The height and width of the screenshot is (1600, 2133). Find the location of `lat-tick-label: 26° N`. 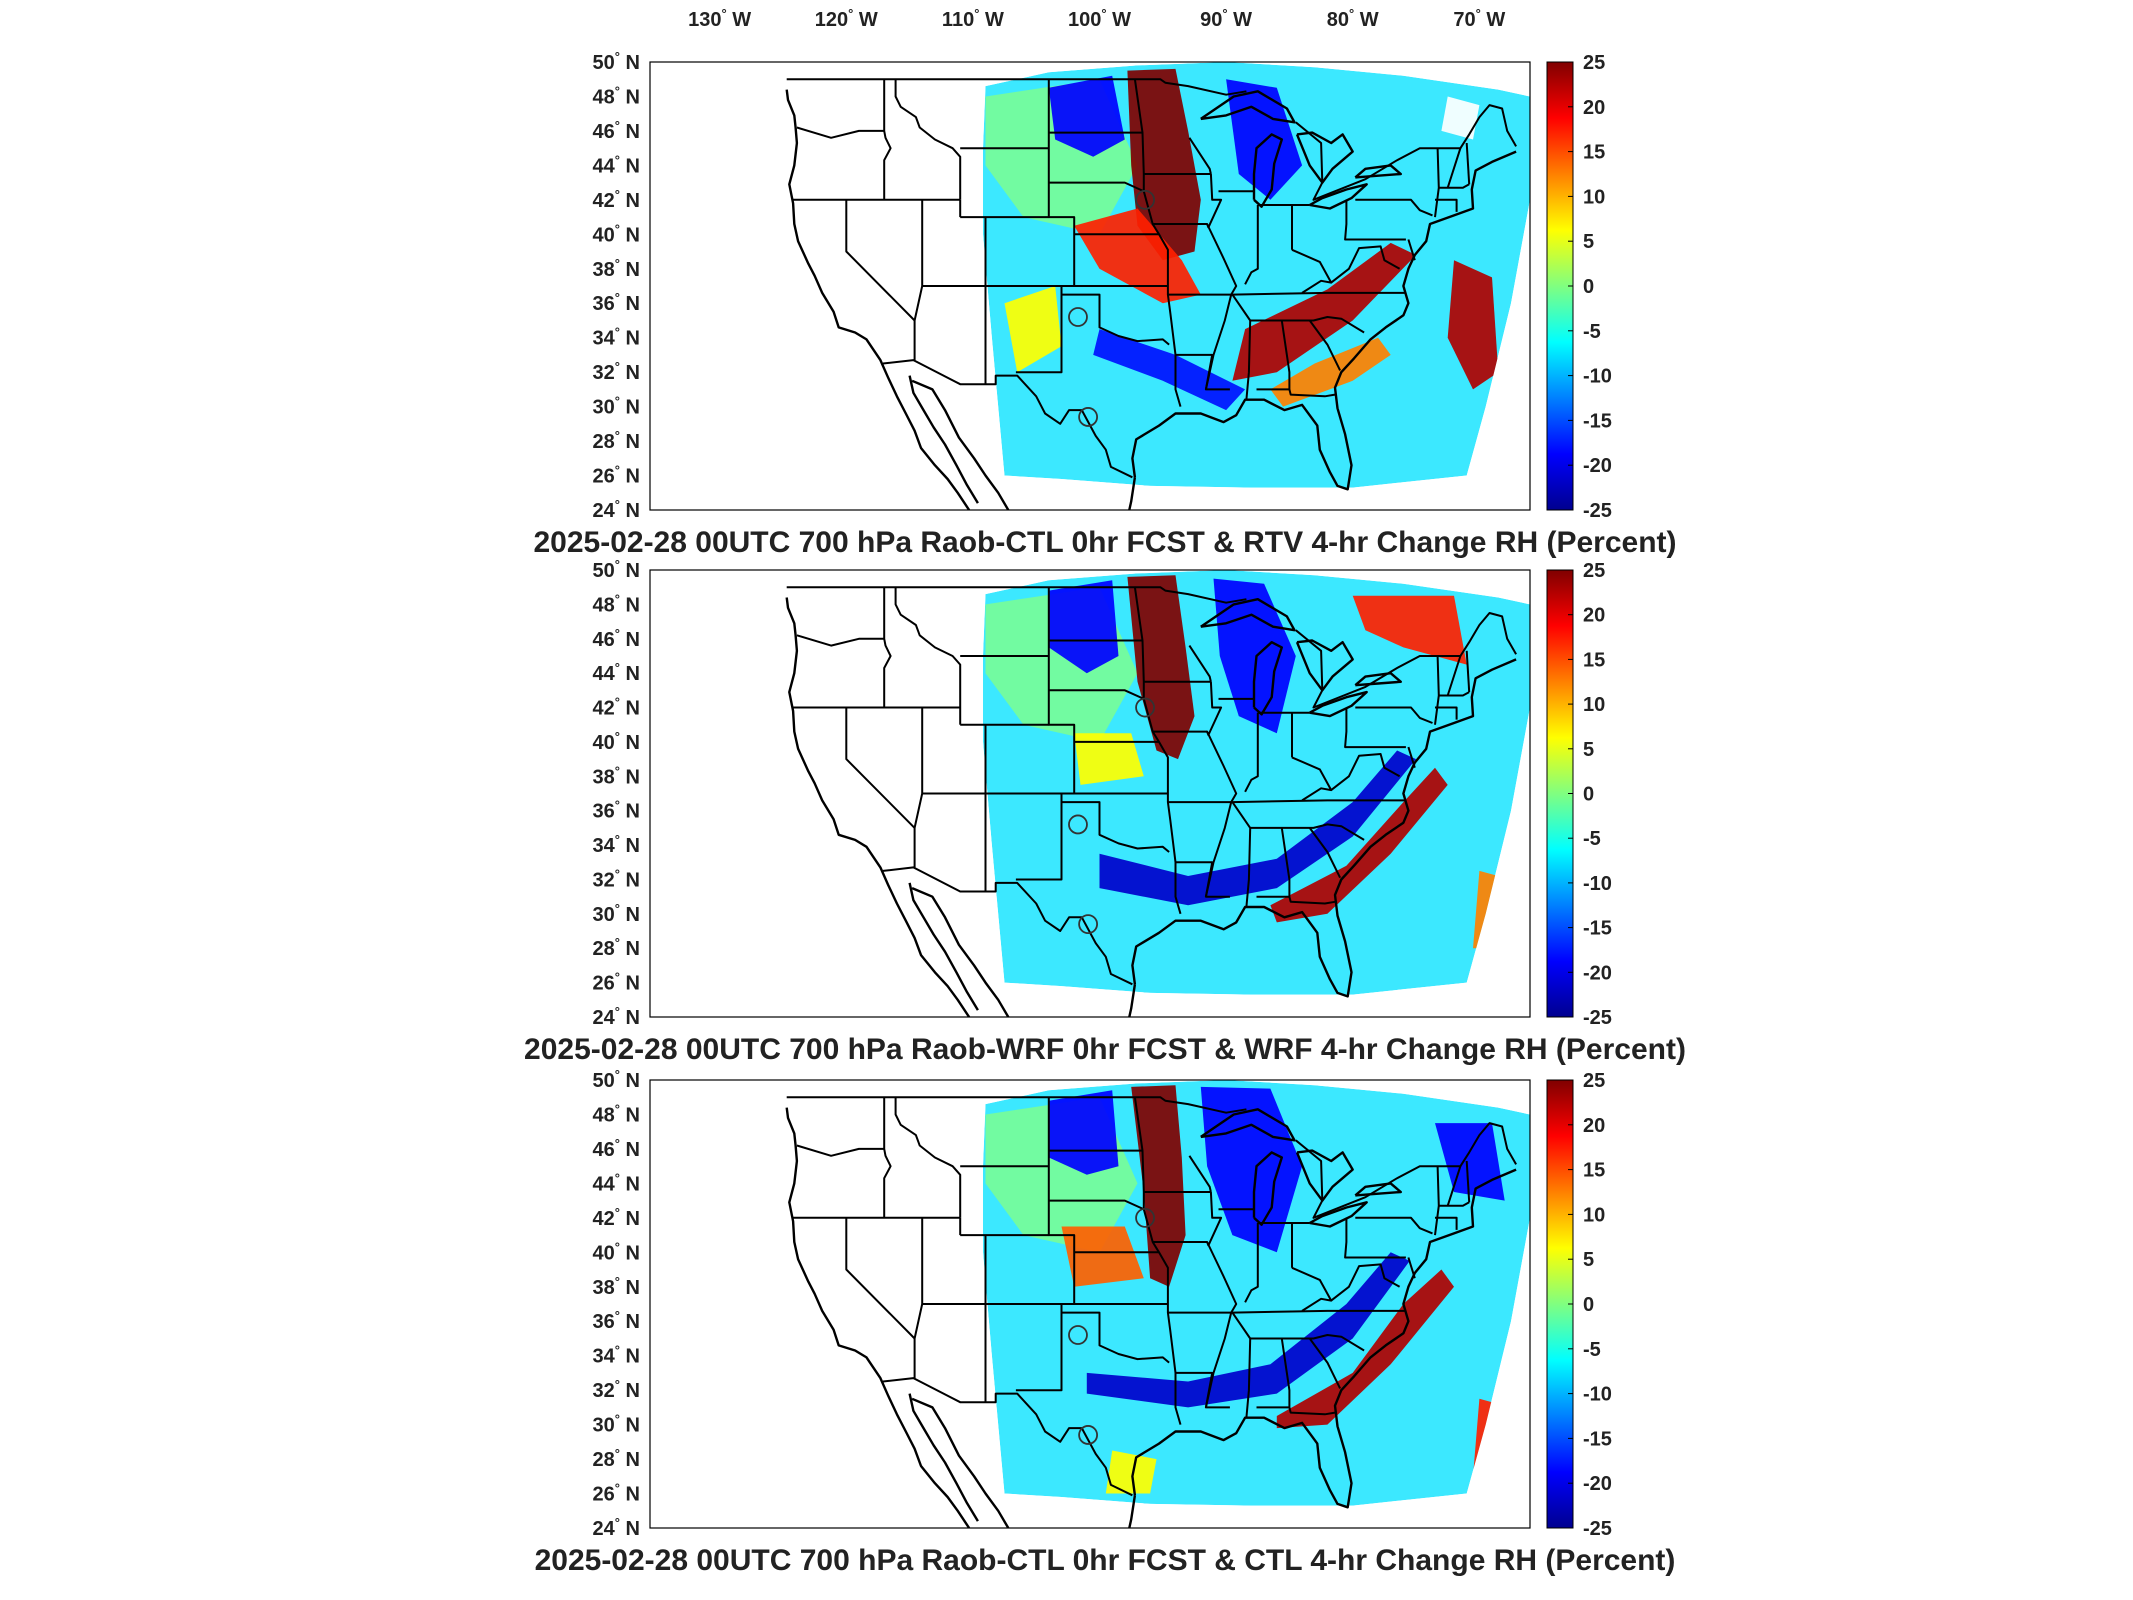

lat-tick-label: 26° N is located at coordinates (616, 982).